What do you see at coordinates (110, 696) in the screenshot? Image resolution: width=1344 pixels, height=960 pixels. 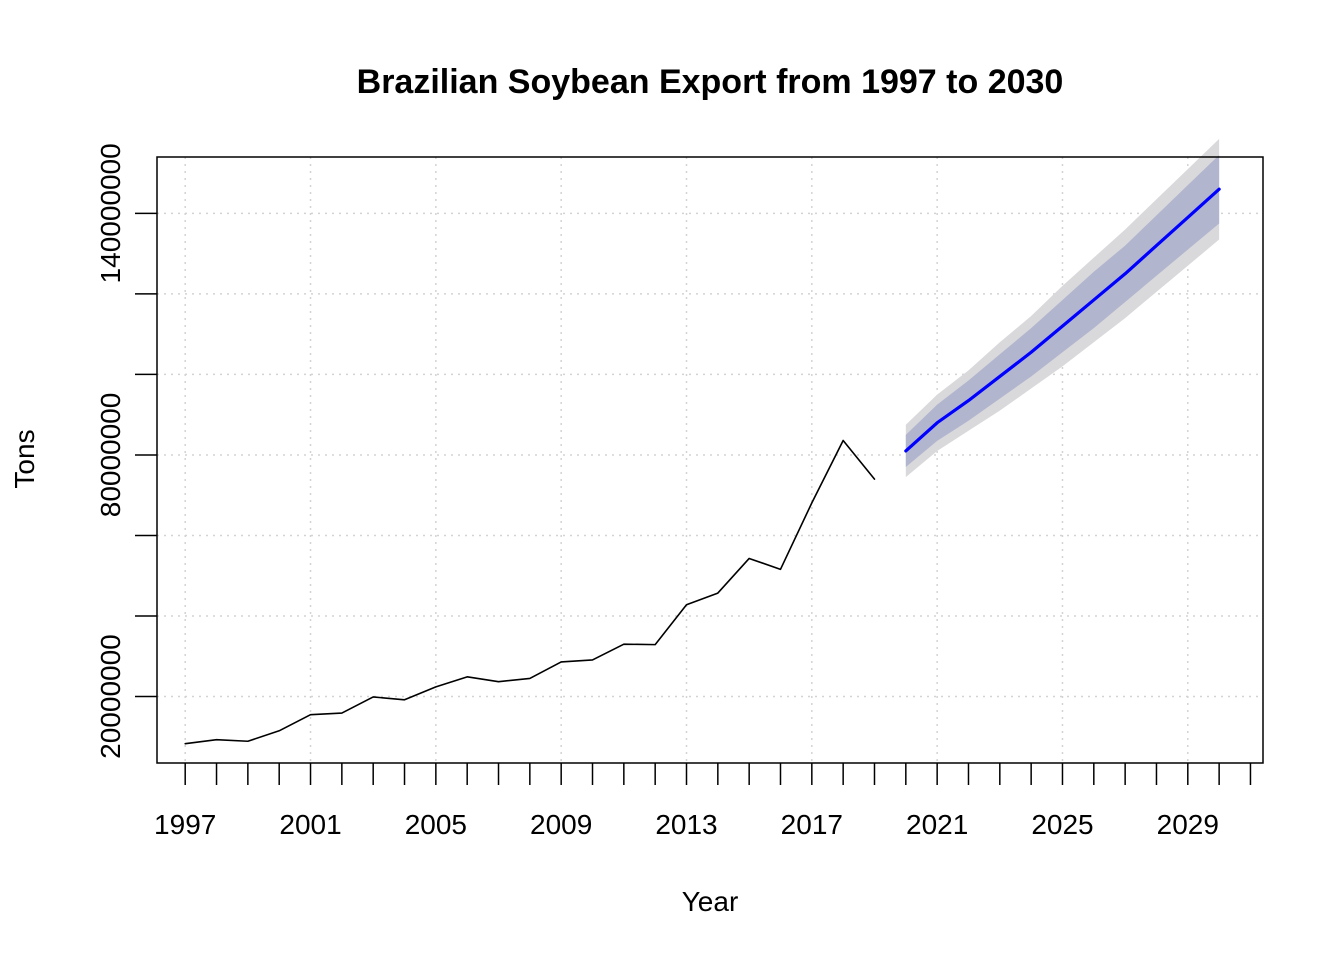 I see `y-tick-label: 20000000` at bounding box center [110, 696].